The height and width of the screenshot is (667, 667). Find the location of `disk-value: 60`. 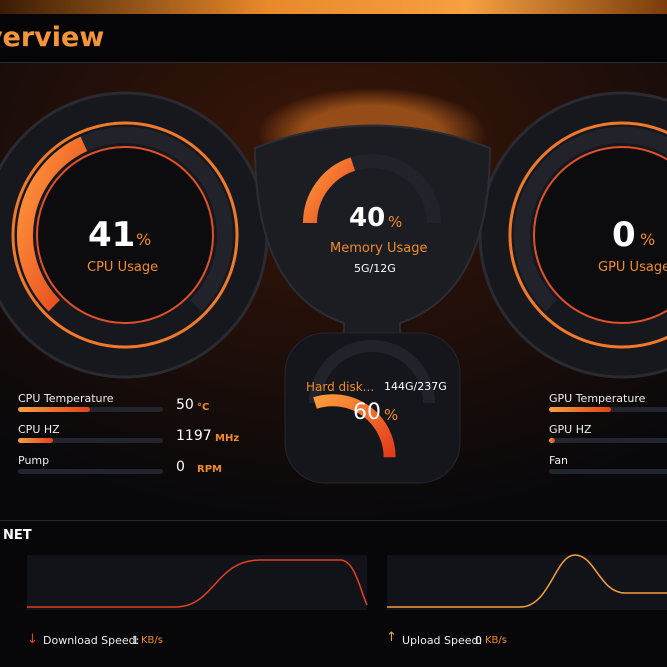

disk-value: 60 is located at coordinates (367, 412).